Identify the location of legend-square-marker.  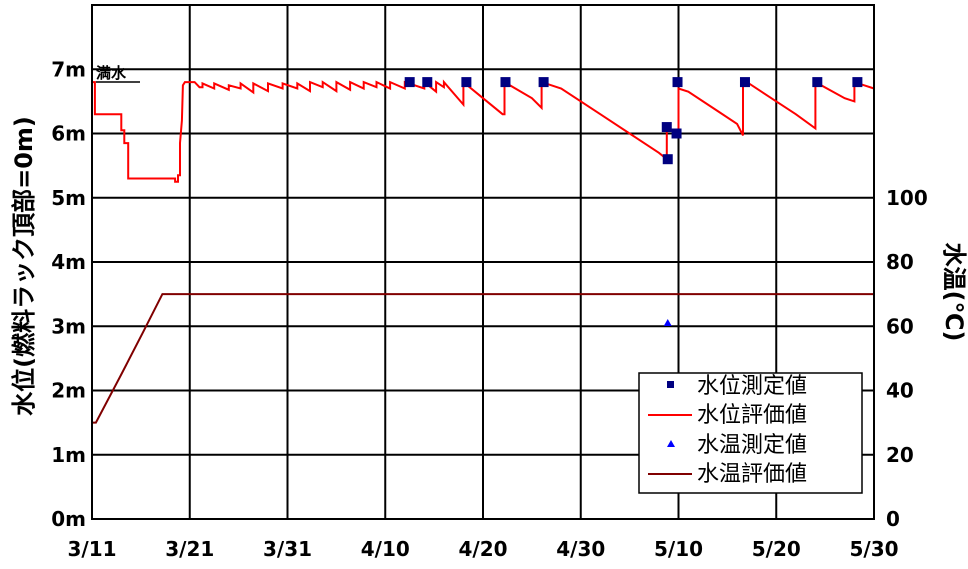
(670, 384).